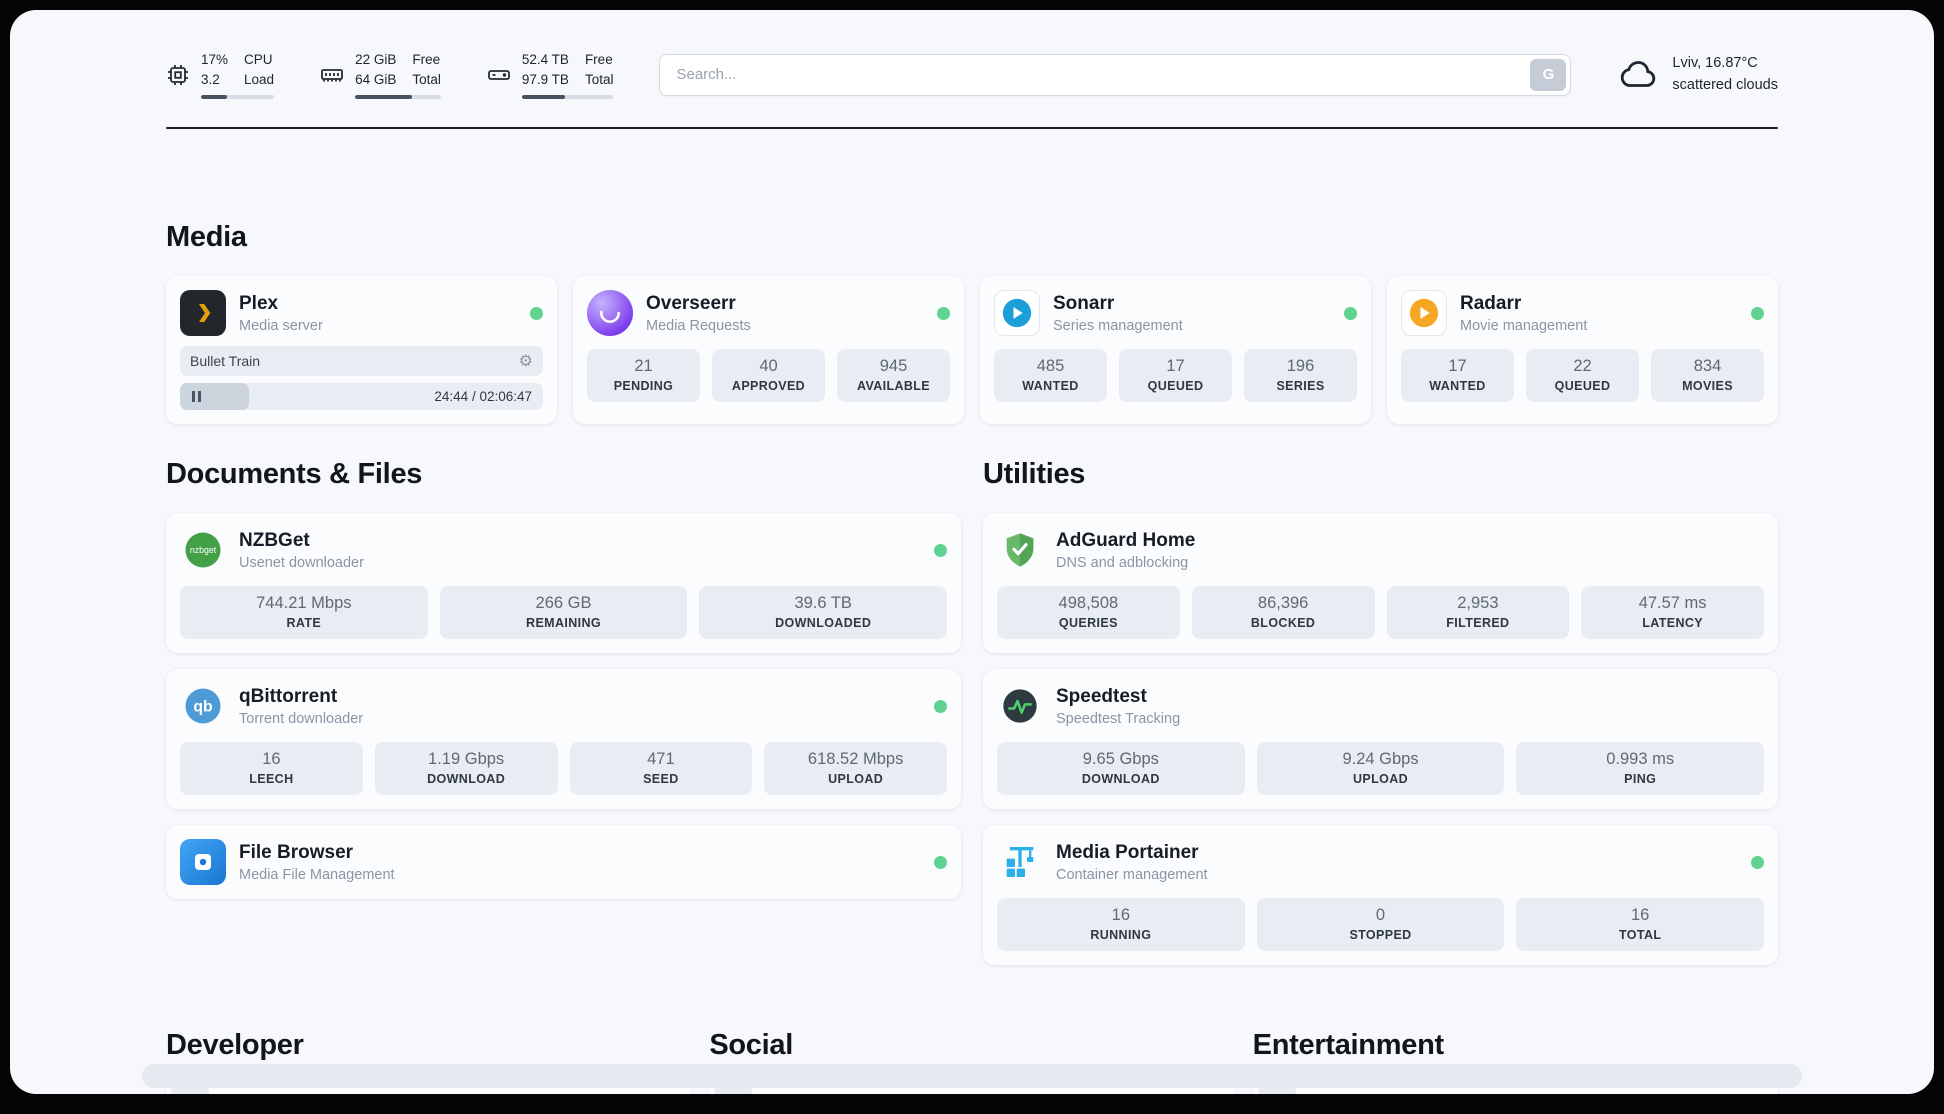 The width and height of the screenshot is (1944, 1114). Describe the element at coordinates (698, 325) in the screenshot. I see `app-subtitle: Media Requests` at that location.